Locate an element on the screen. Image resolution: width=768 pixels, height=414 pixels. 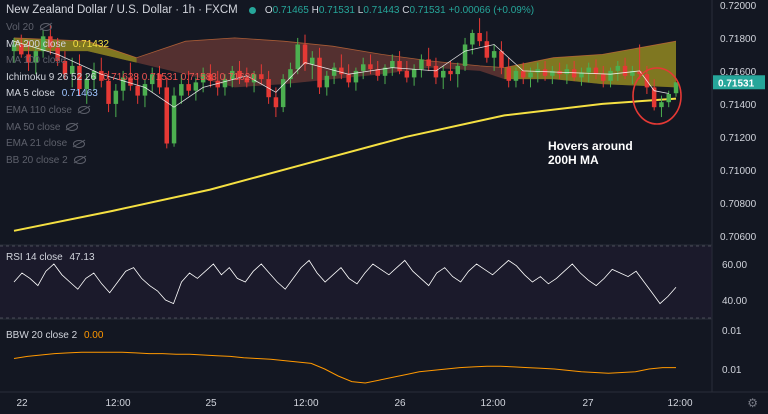
source-label: FXCM is located at coordinates (221, 10).